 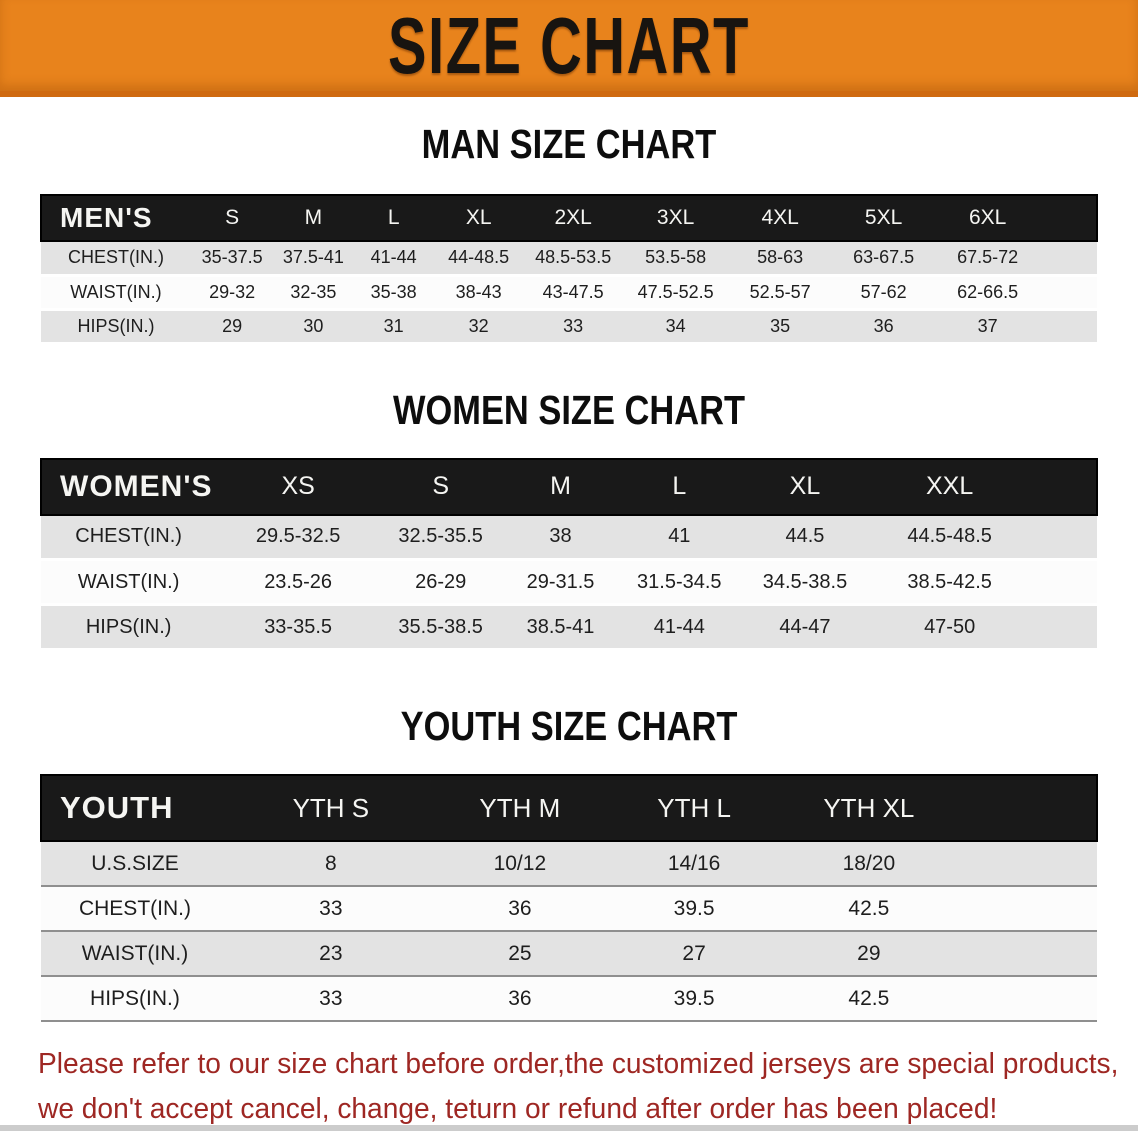 What do you see at coordinates (560, 581) in the screenshot?
I see `size-cell: 29-31.5` at bounding box center [560, 581].